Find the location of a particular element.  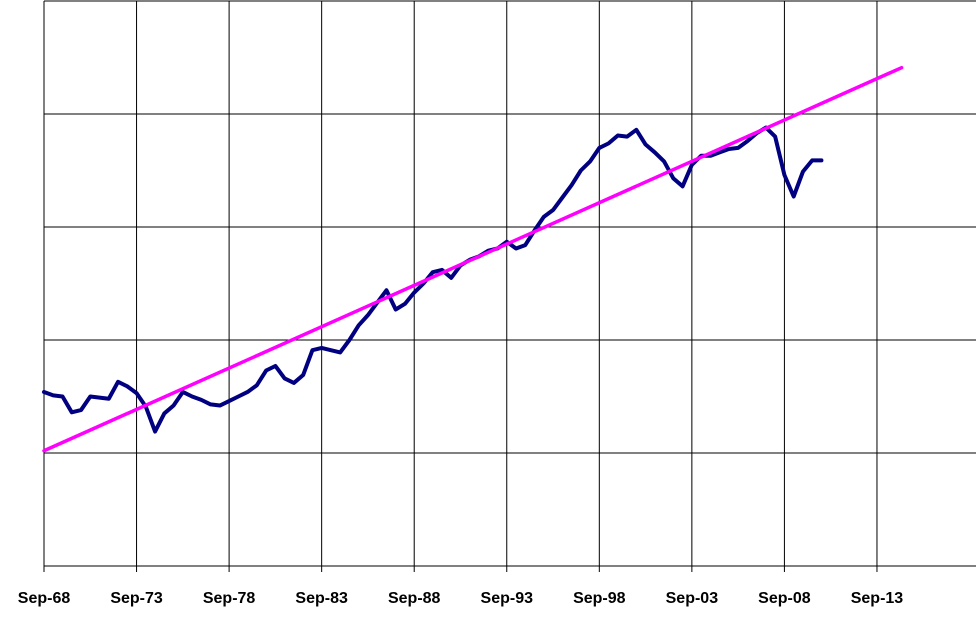

x-tick-label: Sep-98 is located at coordinates (599, 598).